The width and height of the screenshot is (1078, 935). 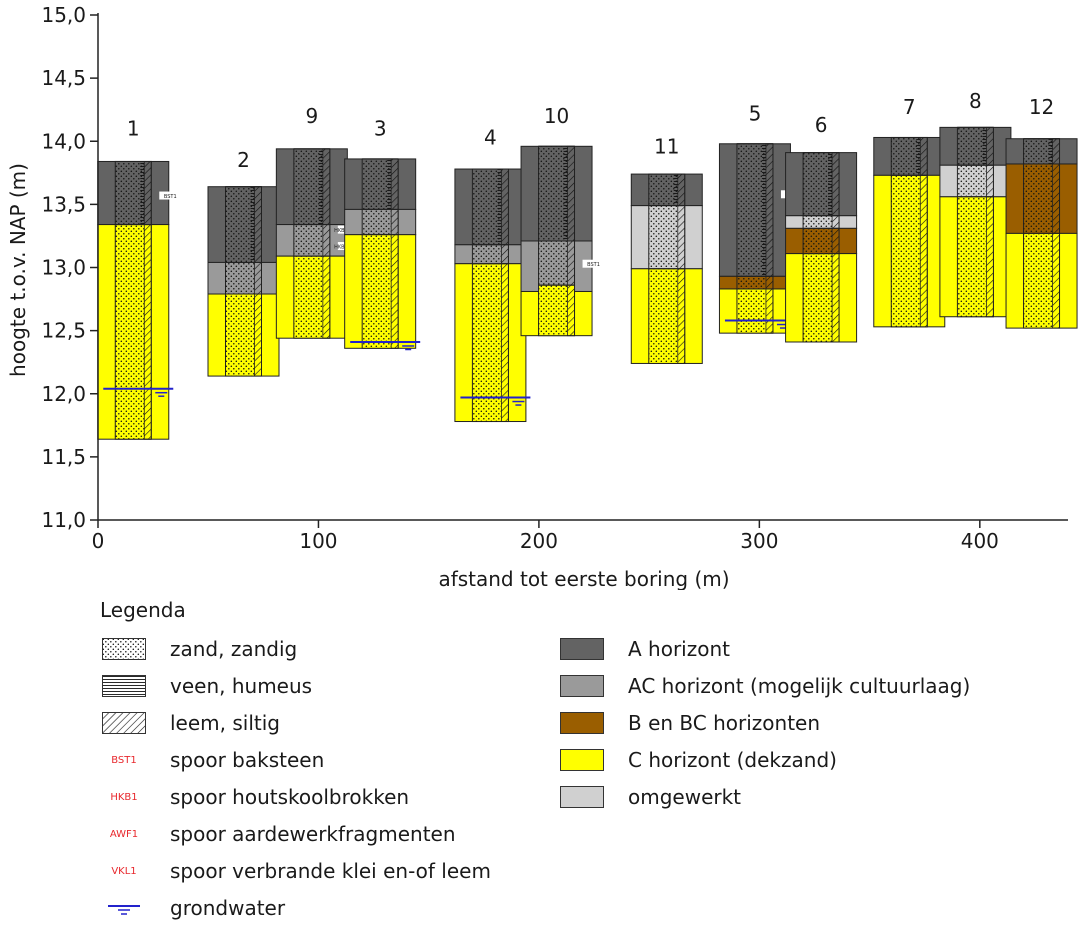 I want to click on y-tick-label: 11,0, so click(x=63, y=520).